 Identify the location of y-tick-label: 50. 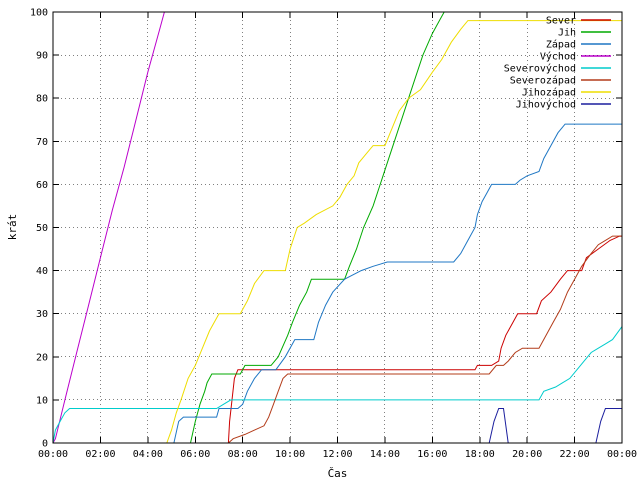
(42, 228).